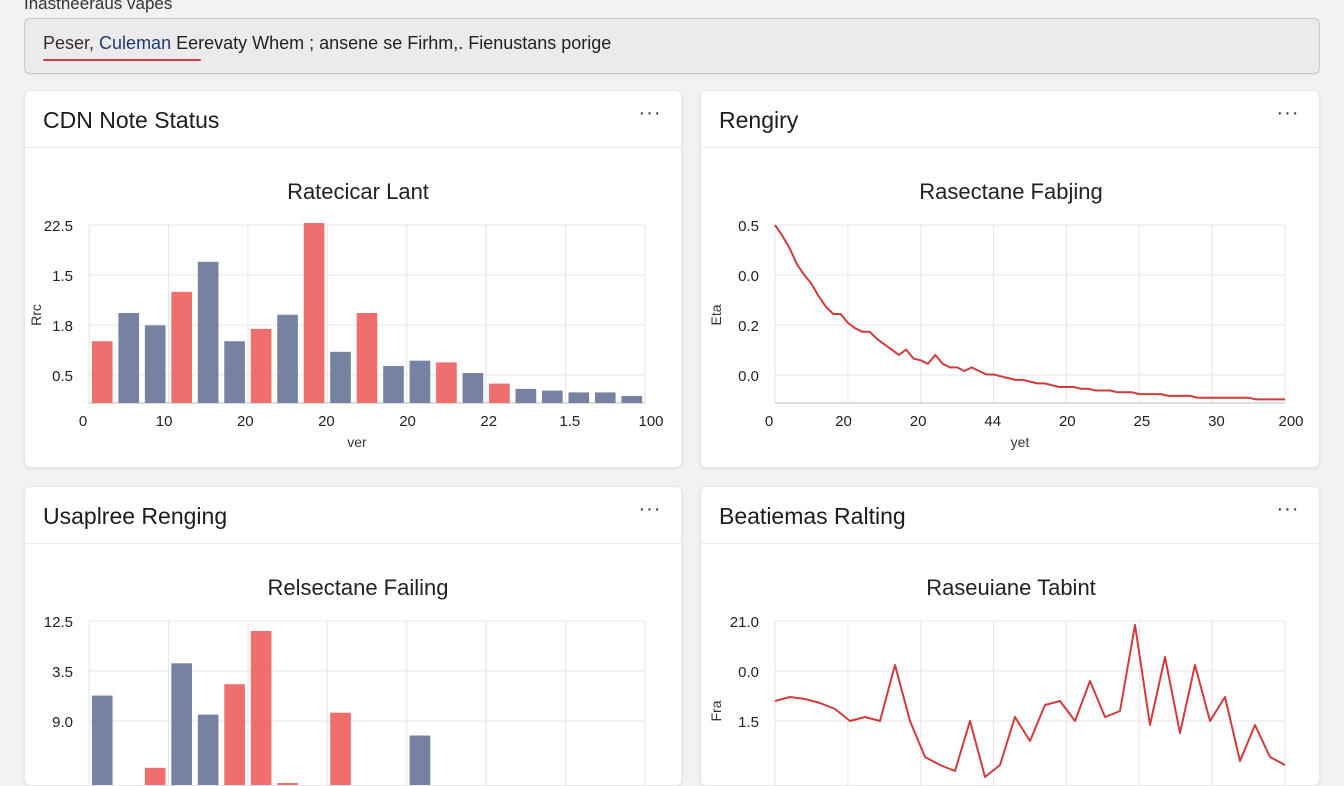 Image resolution: width=1344 pixels, height=786 pixels. I want to click on y-tick-label: 3.5, so click(62, 672).